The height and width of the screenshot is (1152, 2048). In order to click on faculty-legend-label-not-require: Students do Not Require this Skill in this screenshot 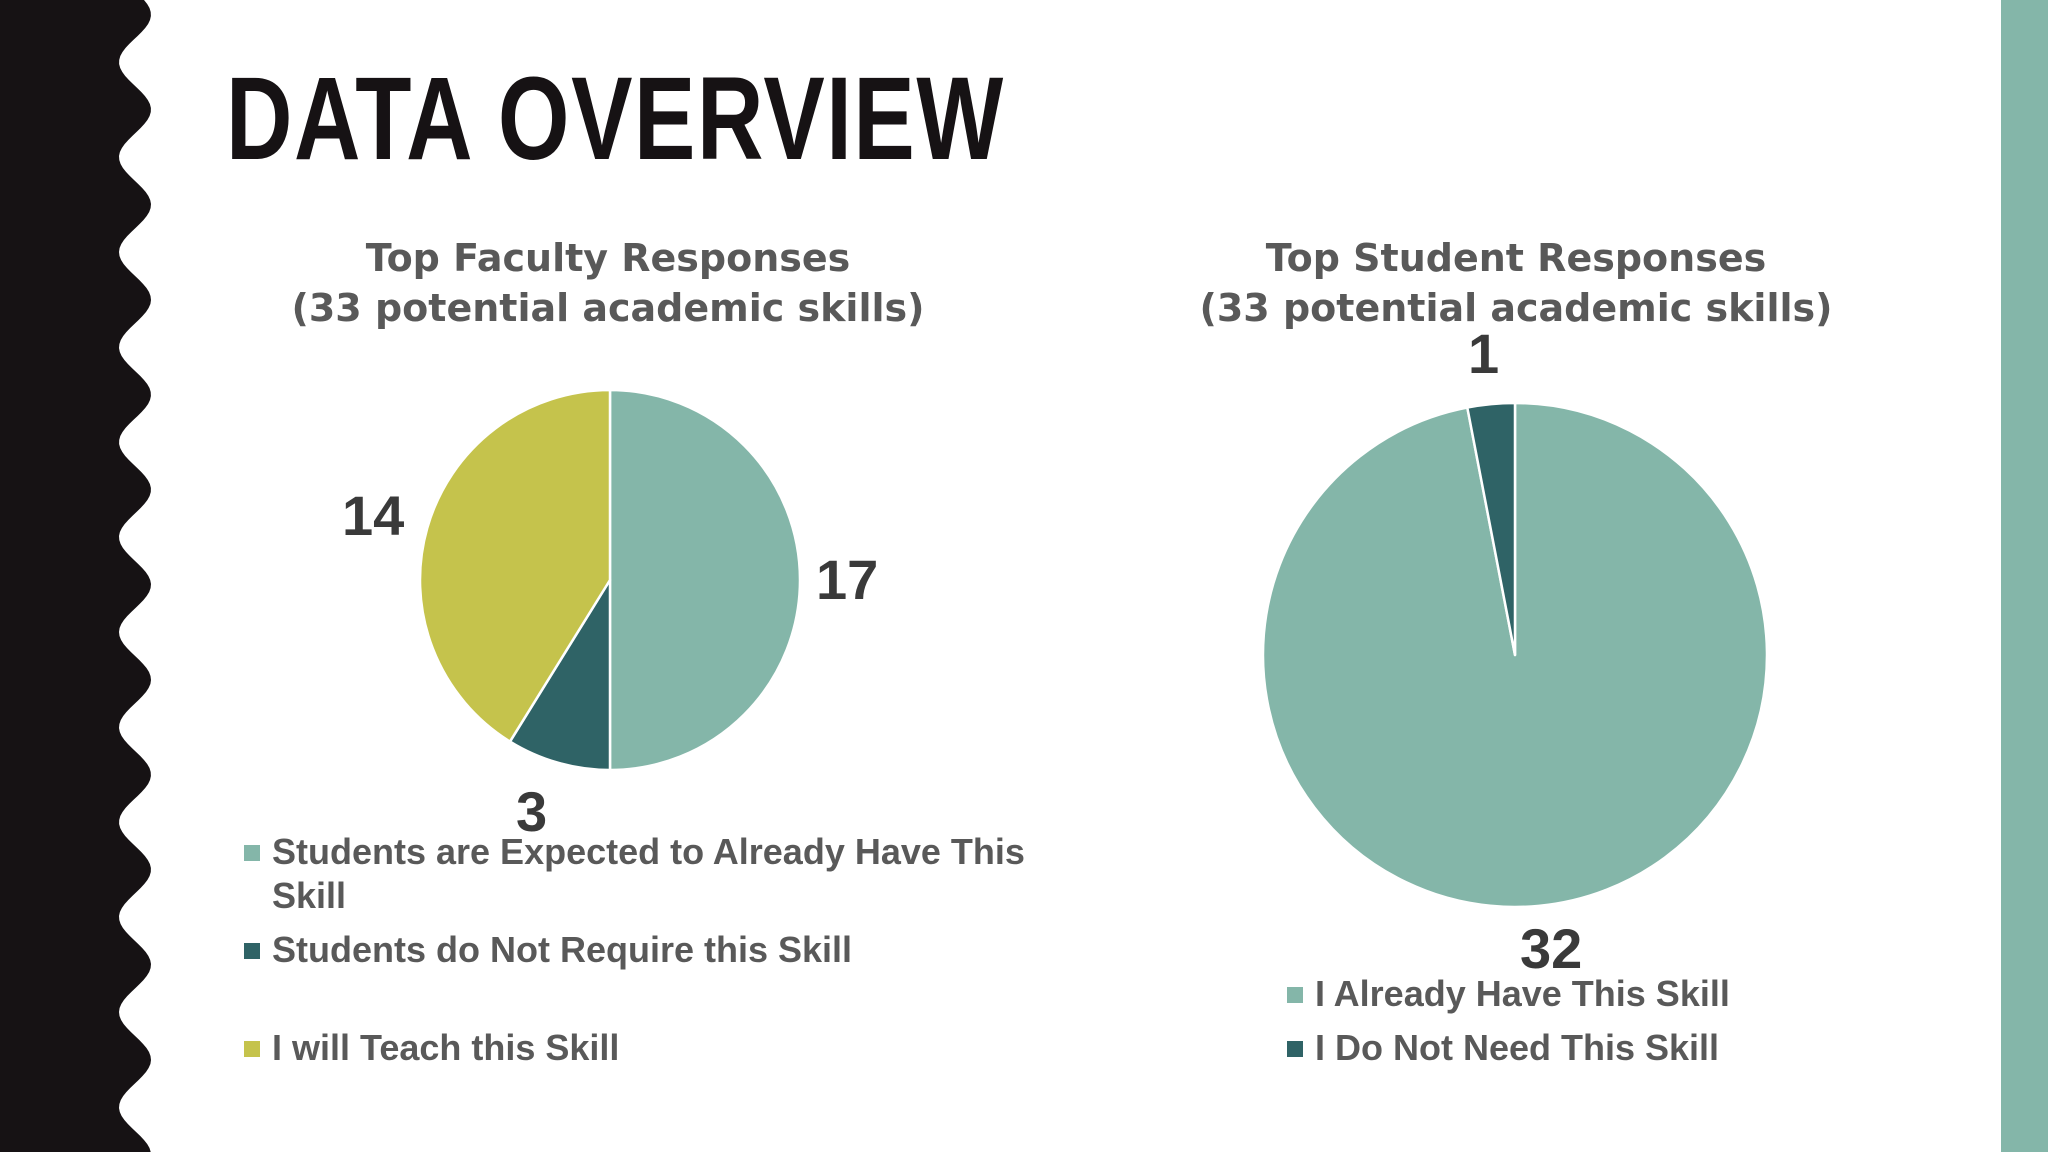, I will do `click(562, 949)`.